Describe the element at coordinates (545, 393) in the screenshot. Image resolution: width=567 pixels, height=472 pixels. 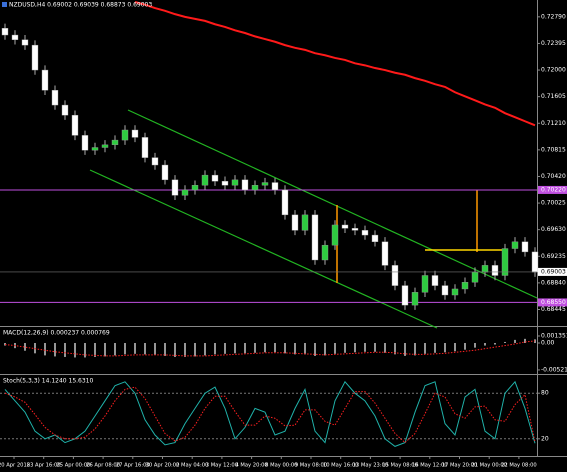
I see `y-tick-label: 80` at that location.